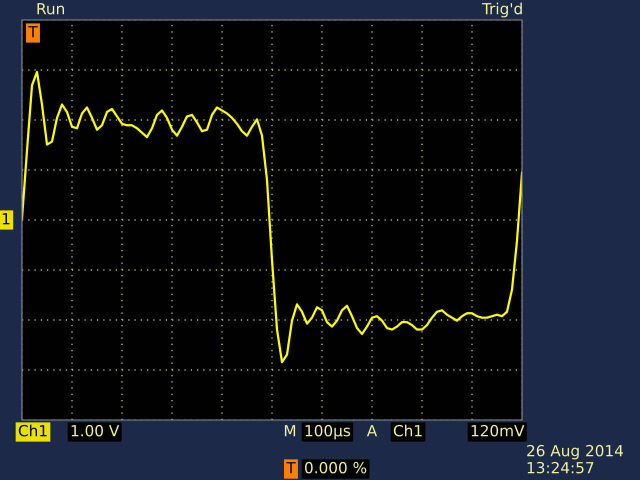  I want to click on text: 26 Aug 2014, so click(575, 452).